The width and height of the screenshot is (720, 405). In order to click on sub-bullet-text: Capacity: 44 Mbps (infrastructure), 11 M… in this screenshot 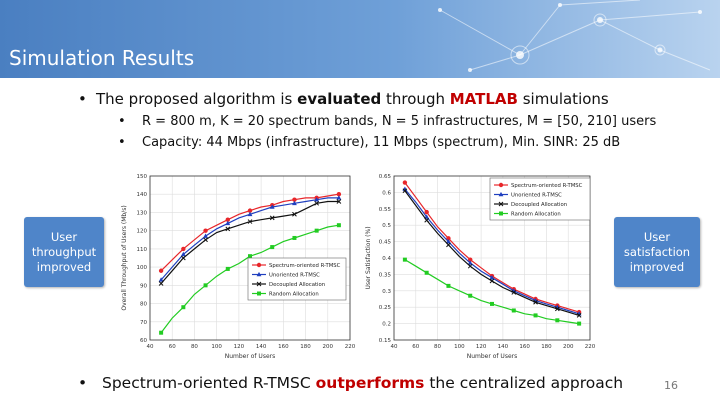, I will do `click(381, 142)`.